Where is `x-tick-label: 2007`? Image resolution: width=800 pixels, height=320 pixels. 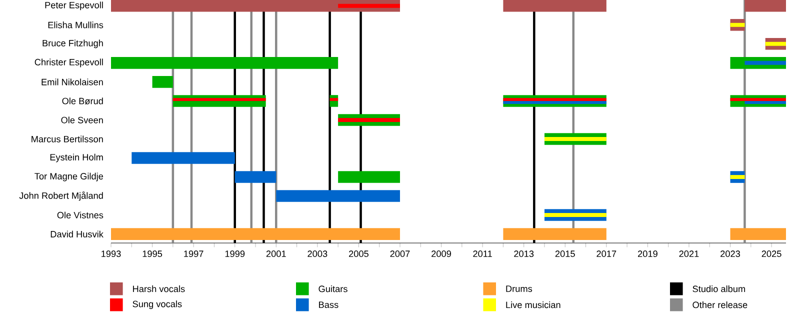 x-tick-label: 2007 is located at coordinates (400, 254).